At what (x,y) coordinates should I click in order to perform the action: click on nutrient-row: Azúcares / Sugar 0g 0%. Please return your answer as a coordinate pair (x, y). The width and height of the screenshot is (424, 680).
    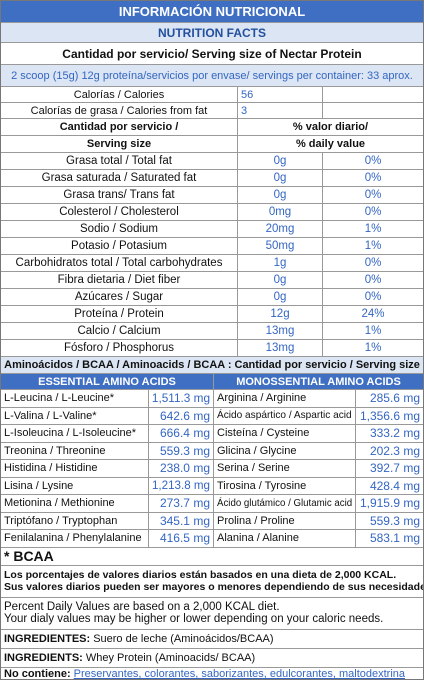
    Looking at the image, I should click on (212, 297).